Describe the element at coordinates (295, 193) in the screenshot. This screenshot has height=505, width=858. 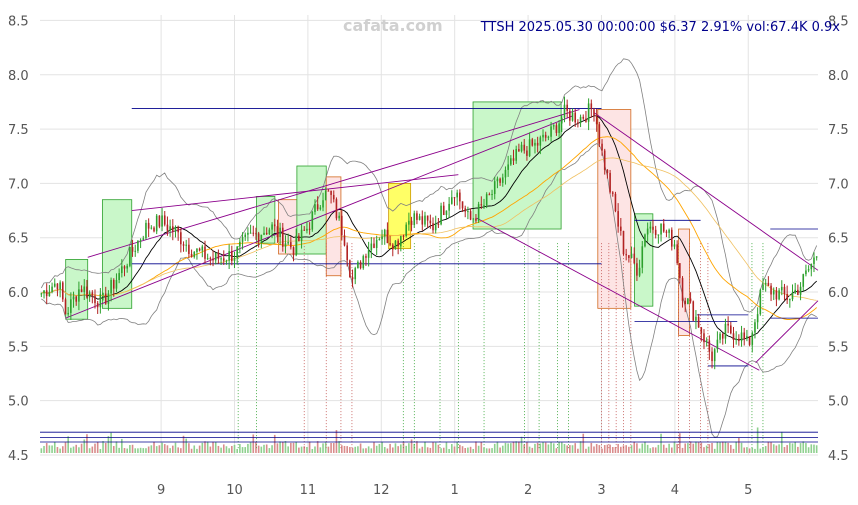
I see `trend-line` at that location.